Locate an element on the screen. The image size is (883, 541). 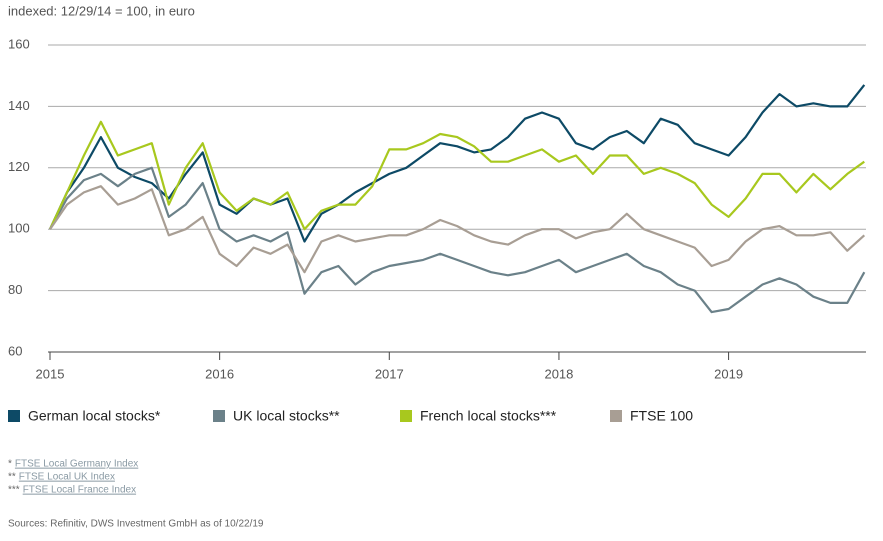
x-tick-label: 2019 is located at coordinates (728, 373).